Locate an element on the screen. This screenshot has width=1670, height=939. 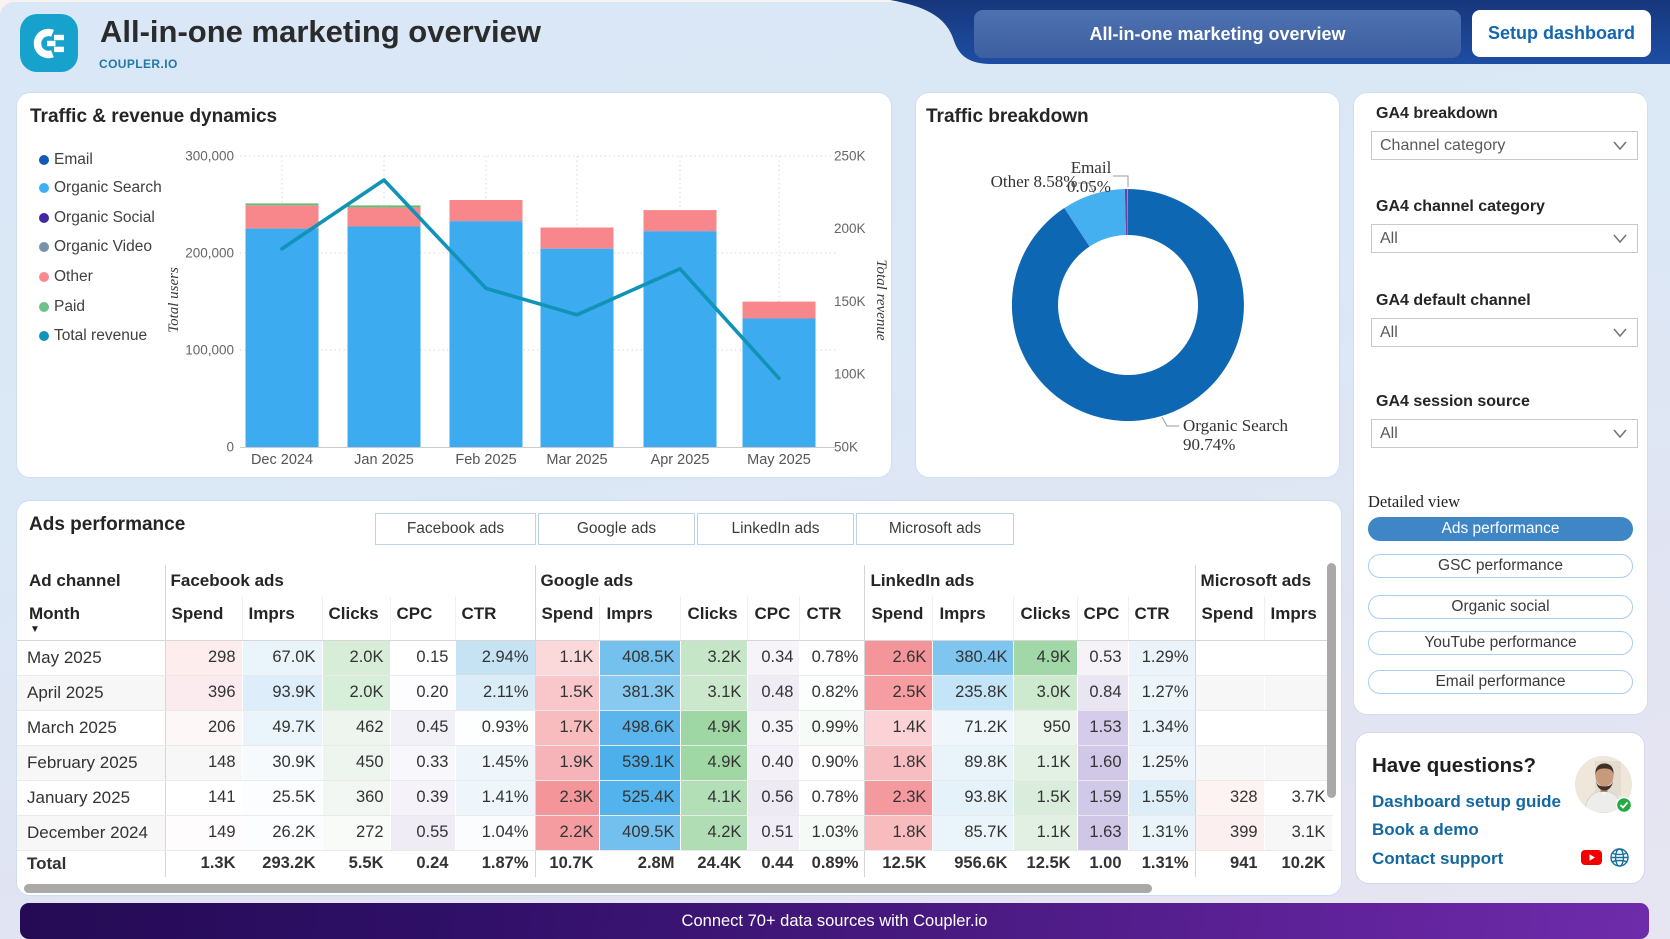
svg-text: 0.05% is located at coordinates (1089, 186).